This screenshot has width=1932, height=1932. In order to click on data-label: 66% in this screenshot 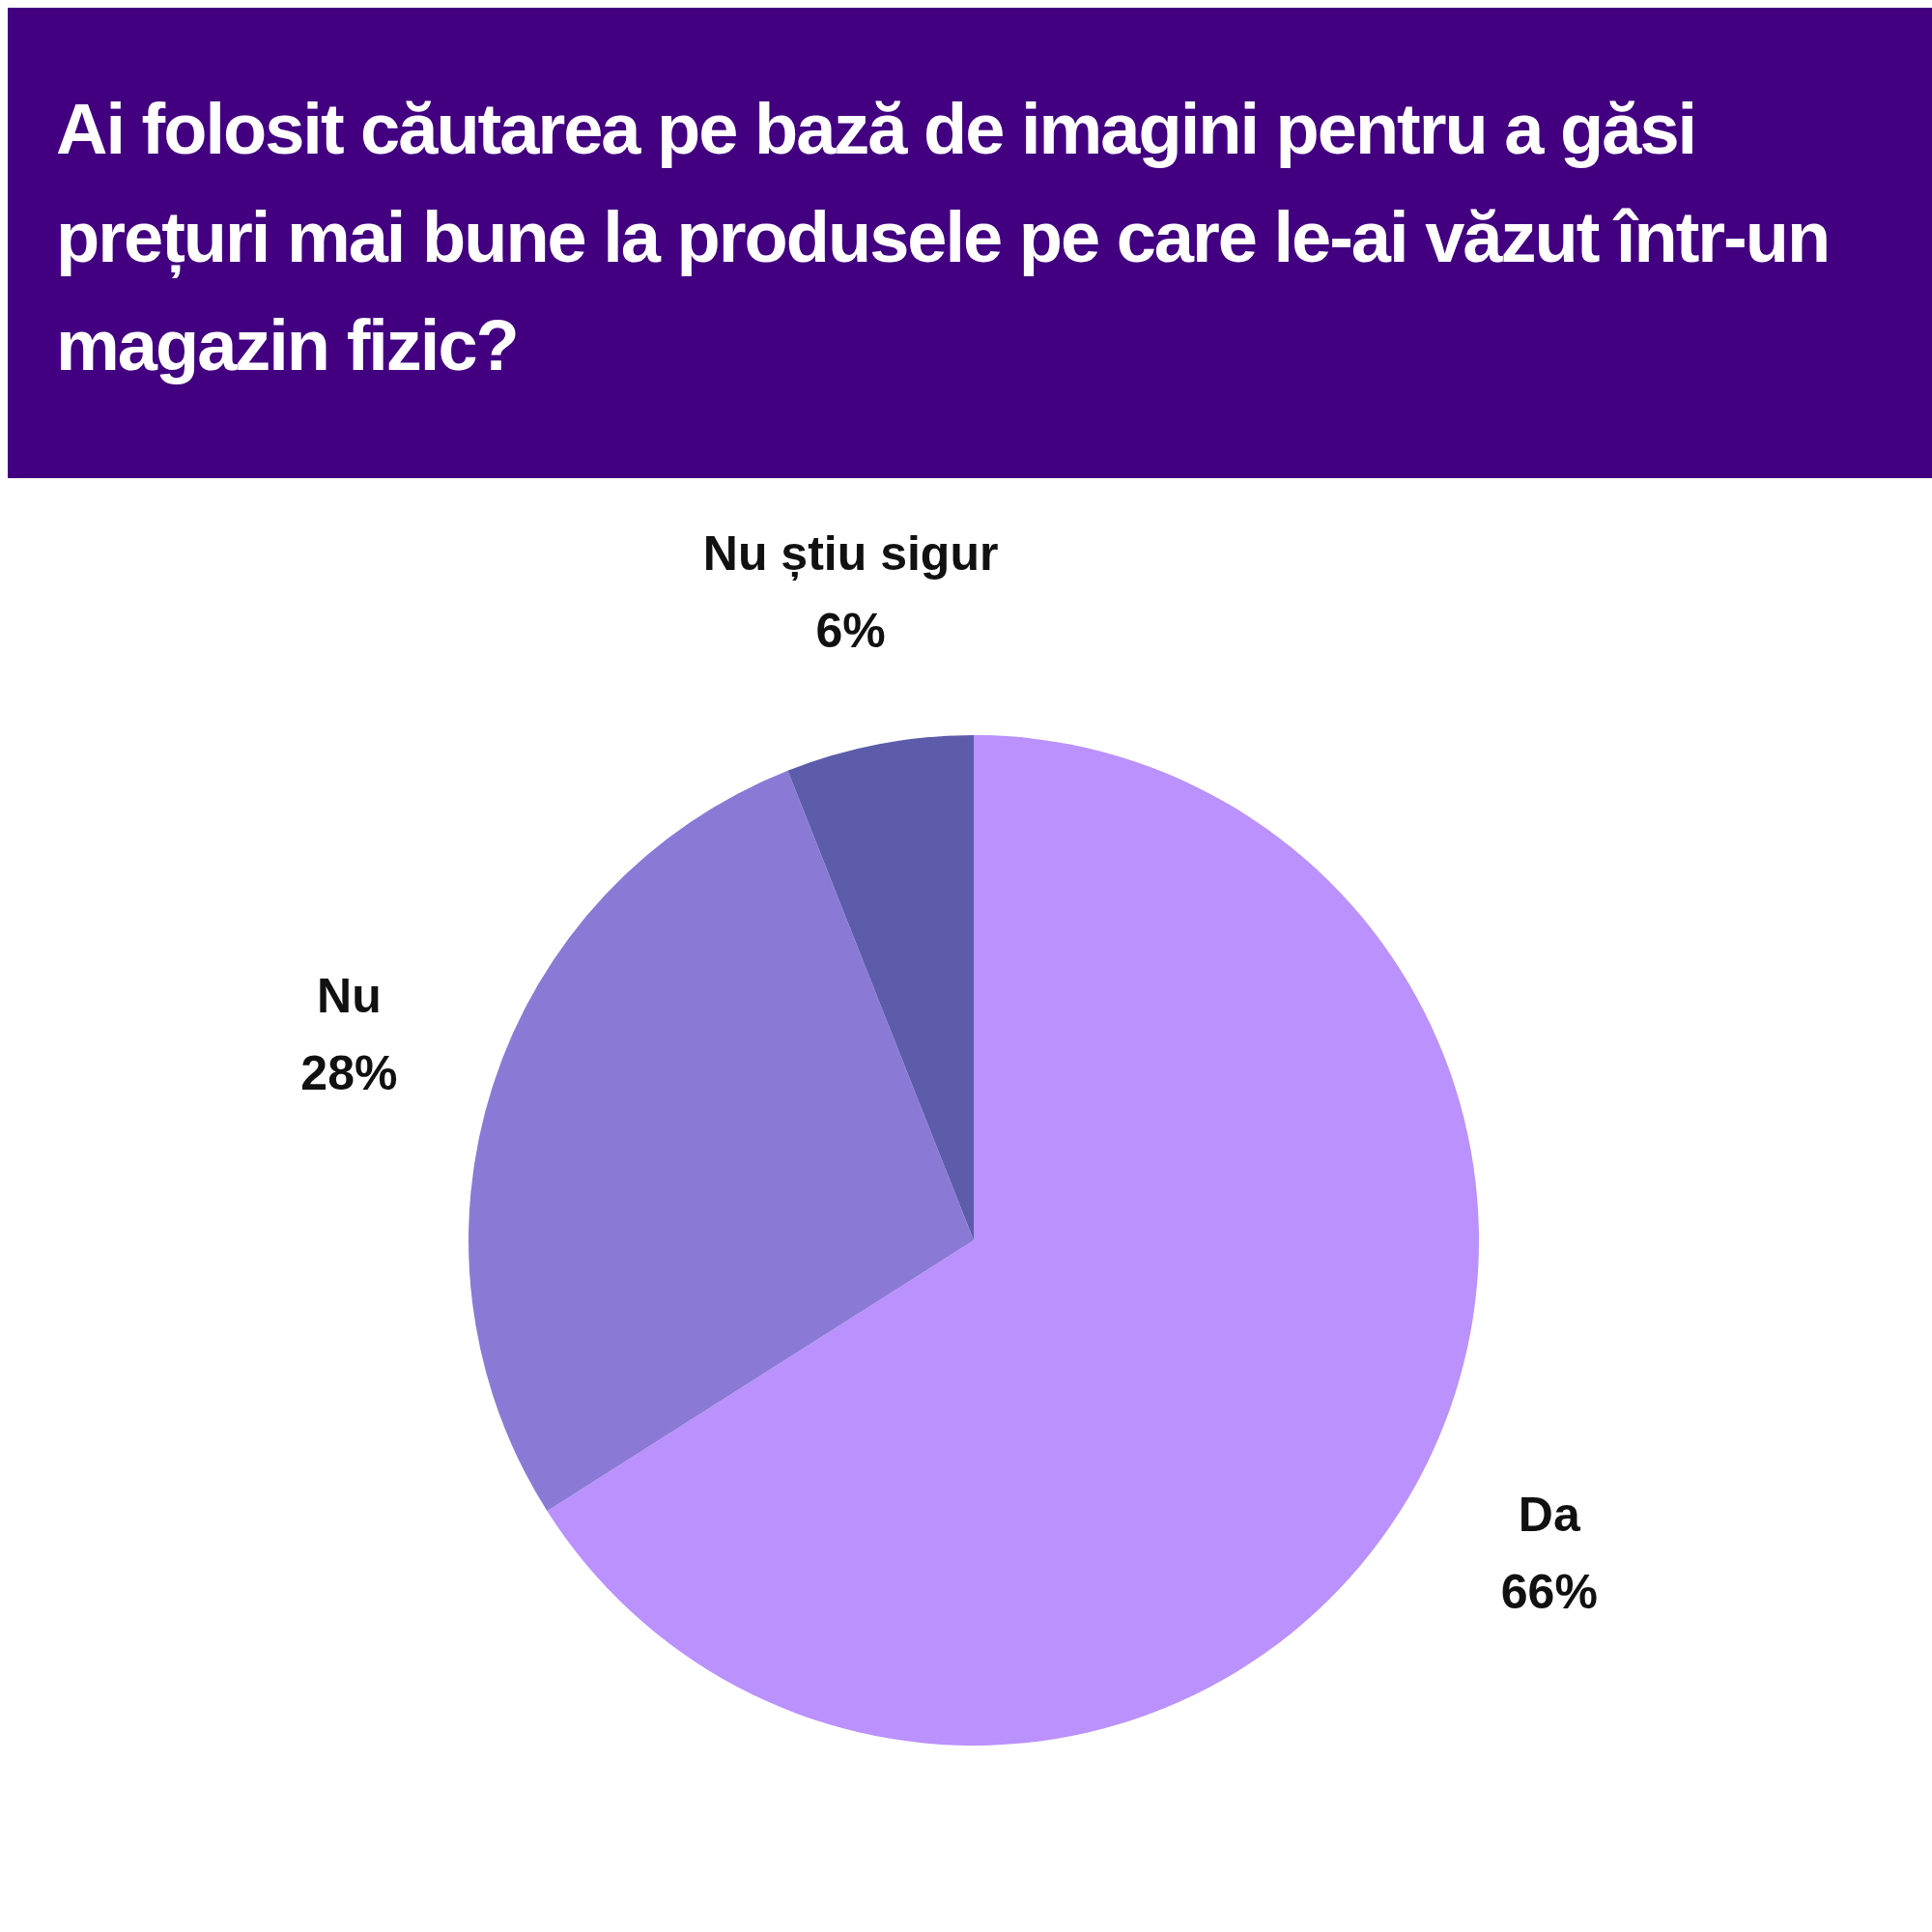, I will do `click(1549, 1592)`.